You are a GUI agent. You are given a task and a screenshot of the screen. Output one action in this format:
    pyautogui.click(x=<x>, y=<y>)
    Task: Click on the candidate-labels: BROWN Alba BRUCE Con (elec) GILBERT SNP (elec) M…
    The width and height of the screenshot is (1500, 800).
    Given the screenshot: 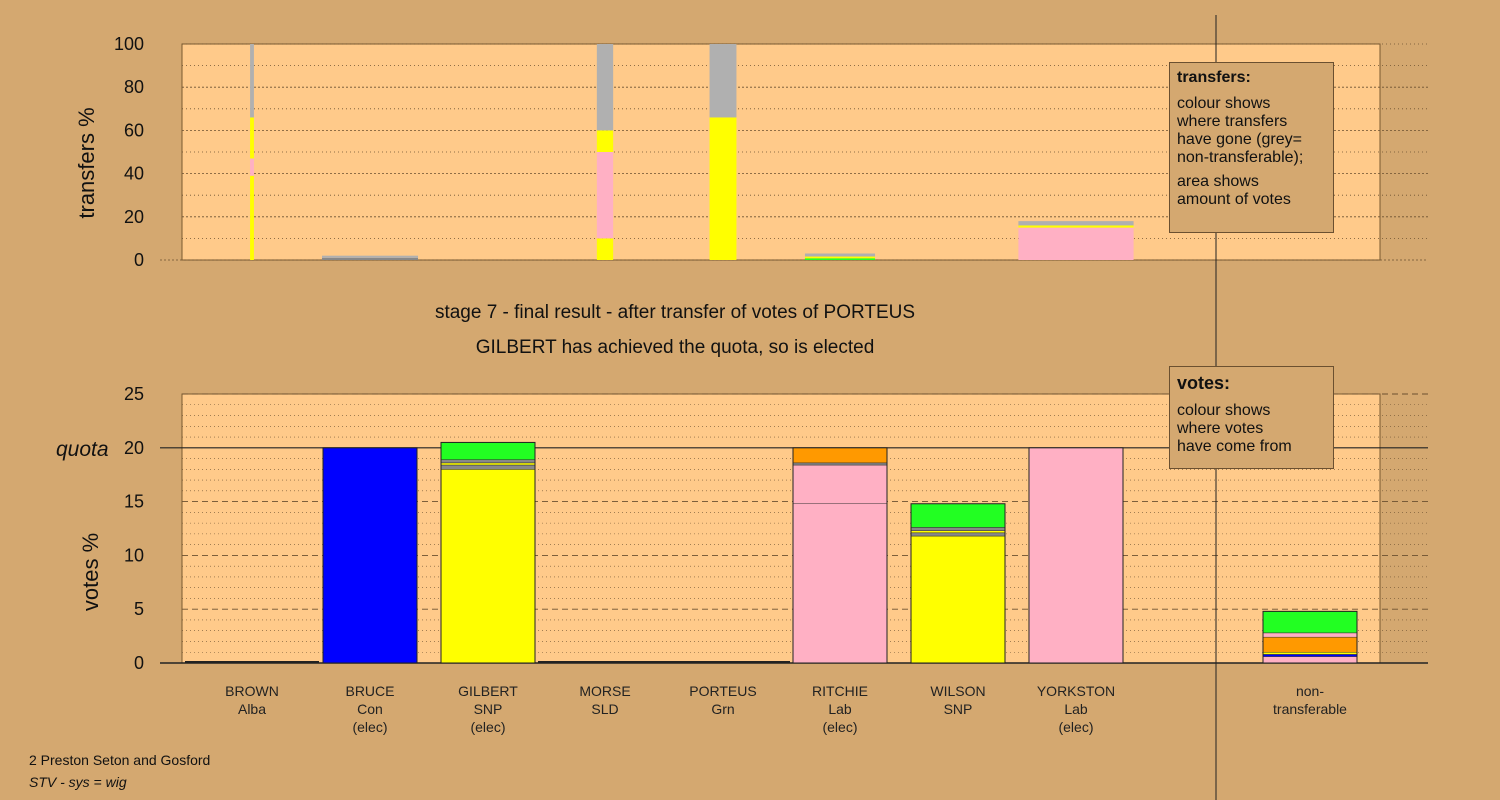 What is the action you would take?
    pyautogui.click(x=786, y=709)
    